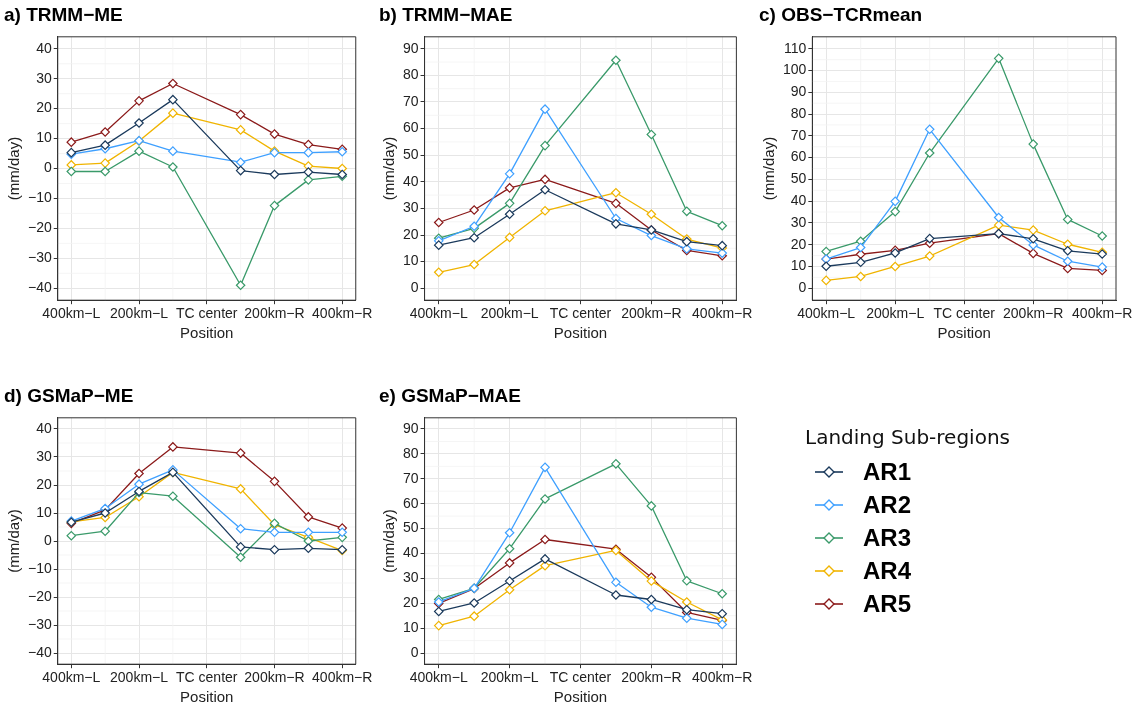 Image resolution: width=1135 pixels, height=709 pixels. I want to click on chart-title: c) OBS−TCRmean, so click(841, 14).